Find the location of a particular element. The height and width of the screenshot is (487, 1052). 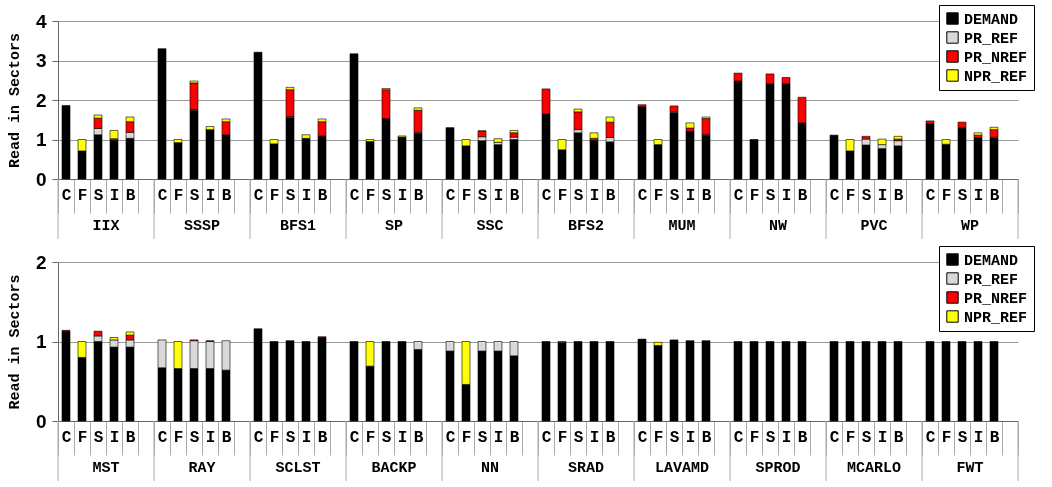

text: BFS2 is located at coordinates (586, 226).